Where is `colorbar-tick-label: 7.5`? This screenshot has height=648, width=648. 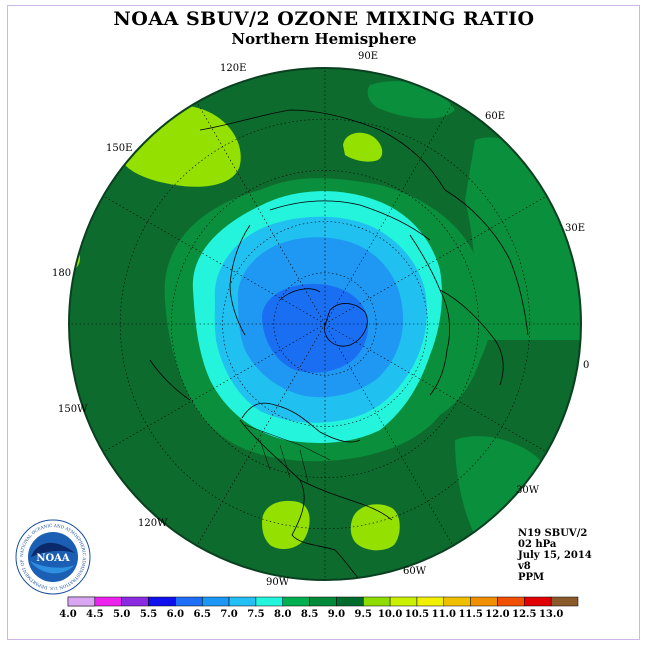
colorbar-tick-label: 7.5 is located at coordinates (255, 614).